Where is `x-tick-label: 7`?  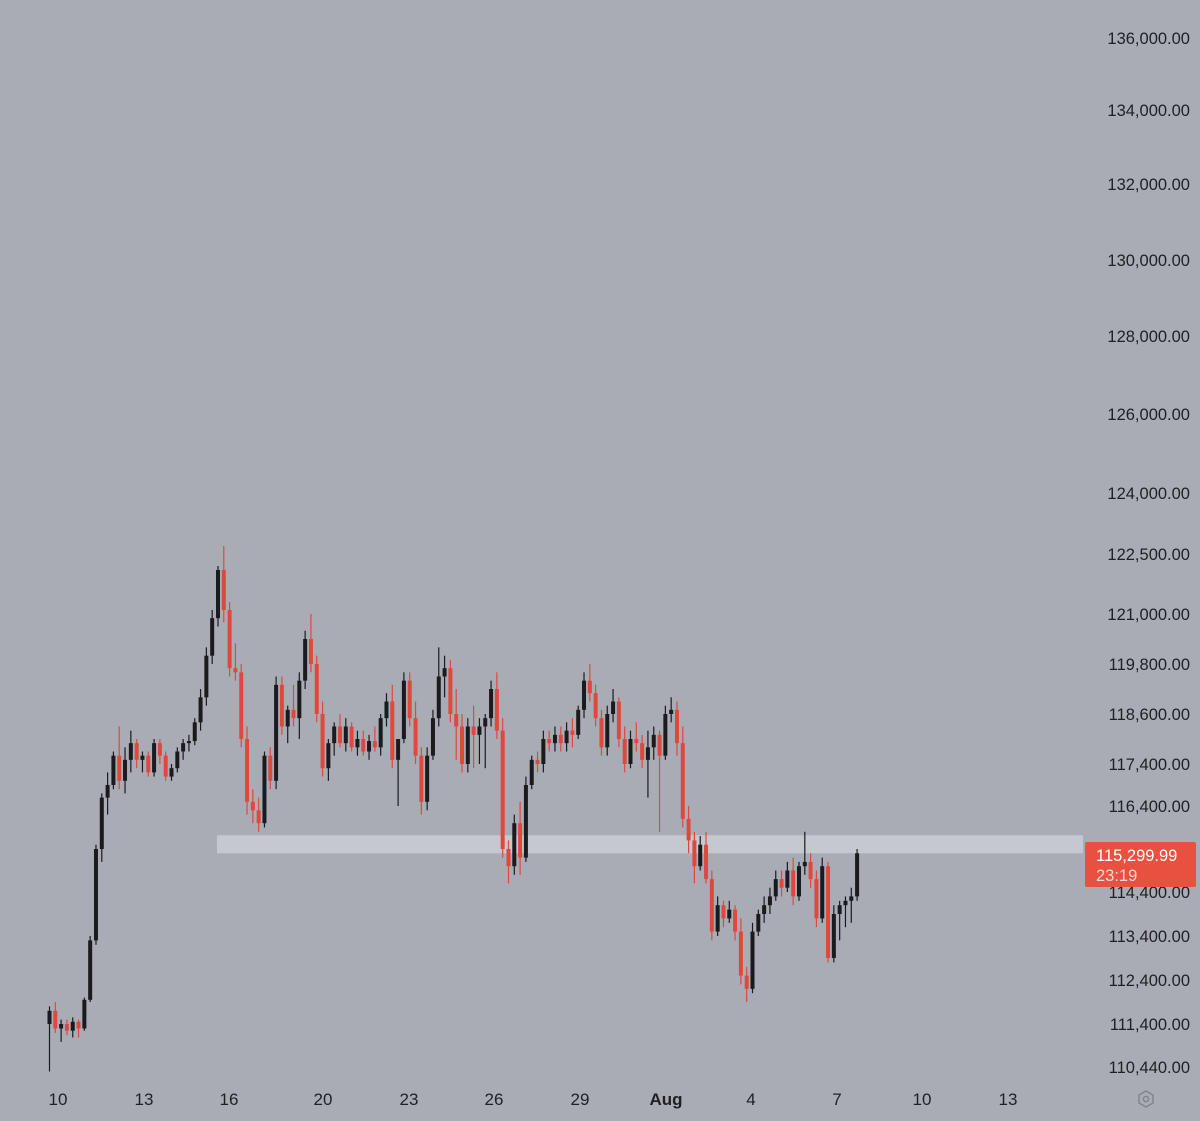 x-tick-label: 7 is located at coordinates (836, 1099).